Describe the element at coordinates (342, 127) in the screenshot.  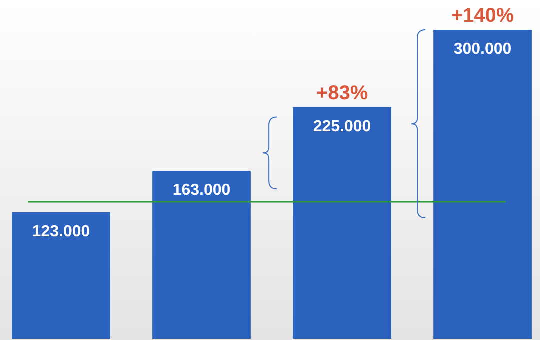
I see `data-label: 225.000` at that location.